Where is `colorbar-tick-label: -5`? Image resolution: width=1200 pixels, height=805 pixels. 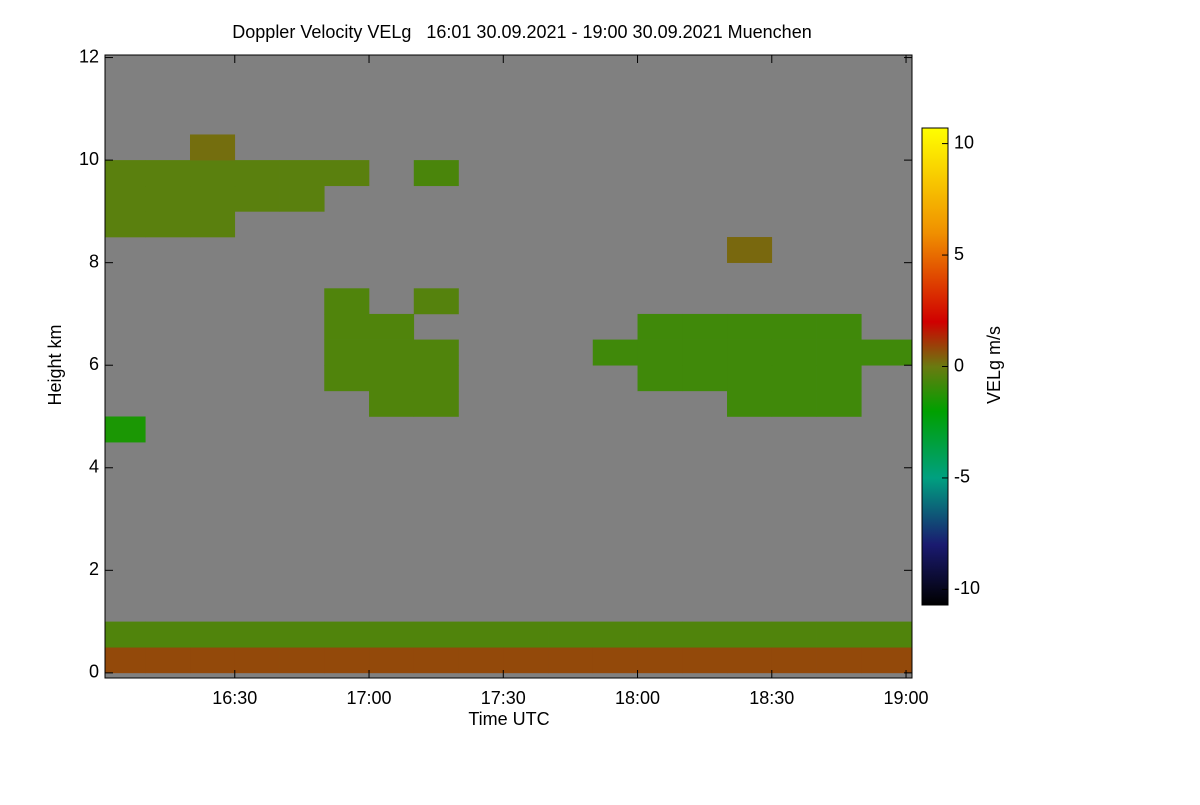
colorbar-tick-label: -5 is located at coordinates (962, 477).